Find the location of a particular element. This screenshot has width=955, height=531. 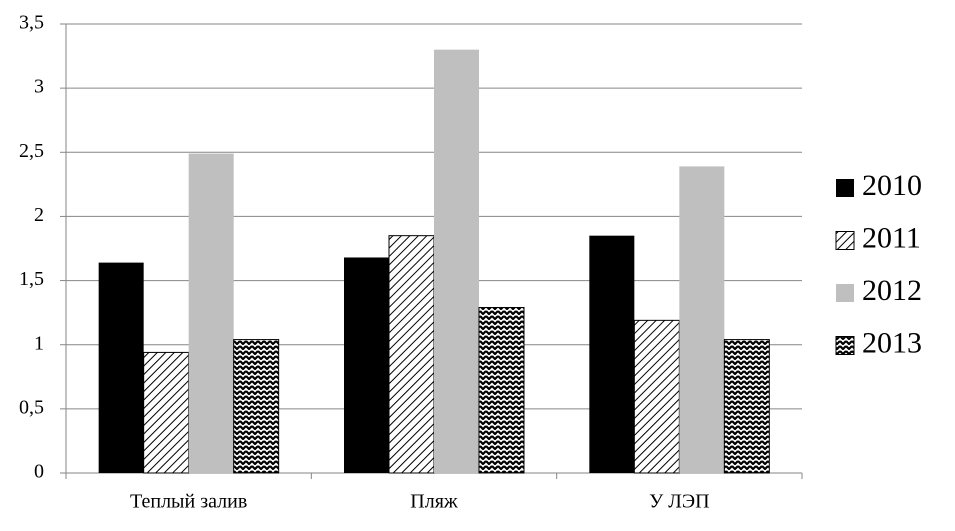

y-tick-label: 0,5 is located at coordinates (31, 407).